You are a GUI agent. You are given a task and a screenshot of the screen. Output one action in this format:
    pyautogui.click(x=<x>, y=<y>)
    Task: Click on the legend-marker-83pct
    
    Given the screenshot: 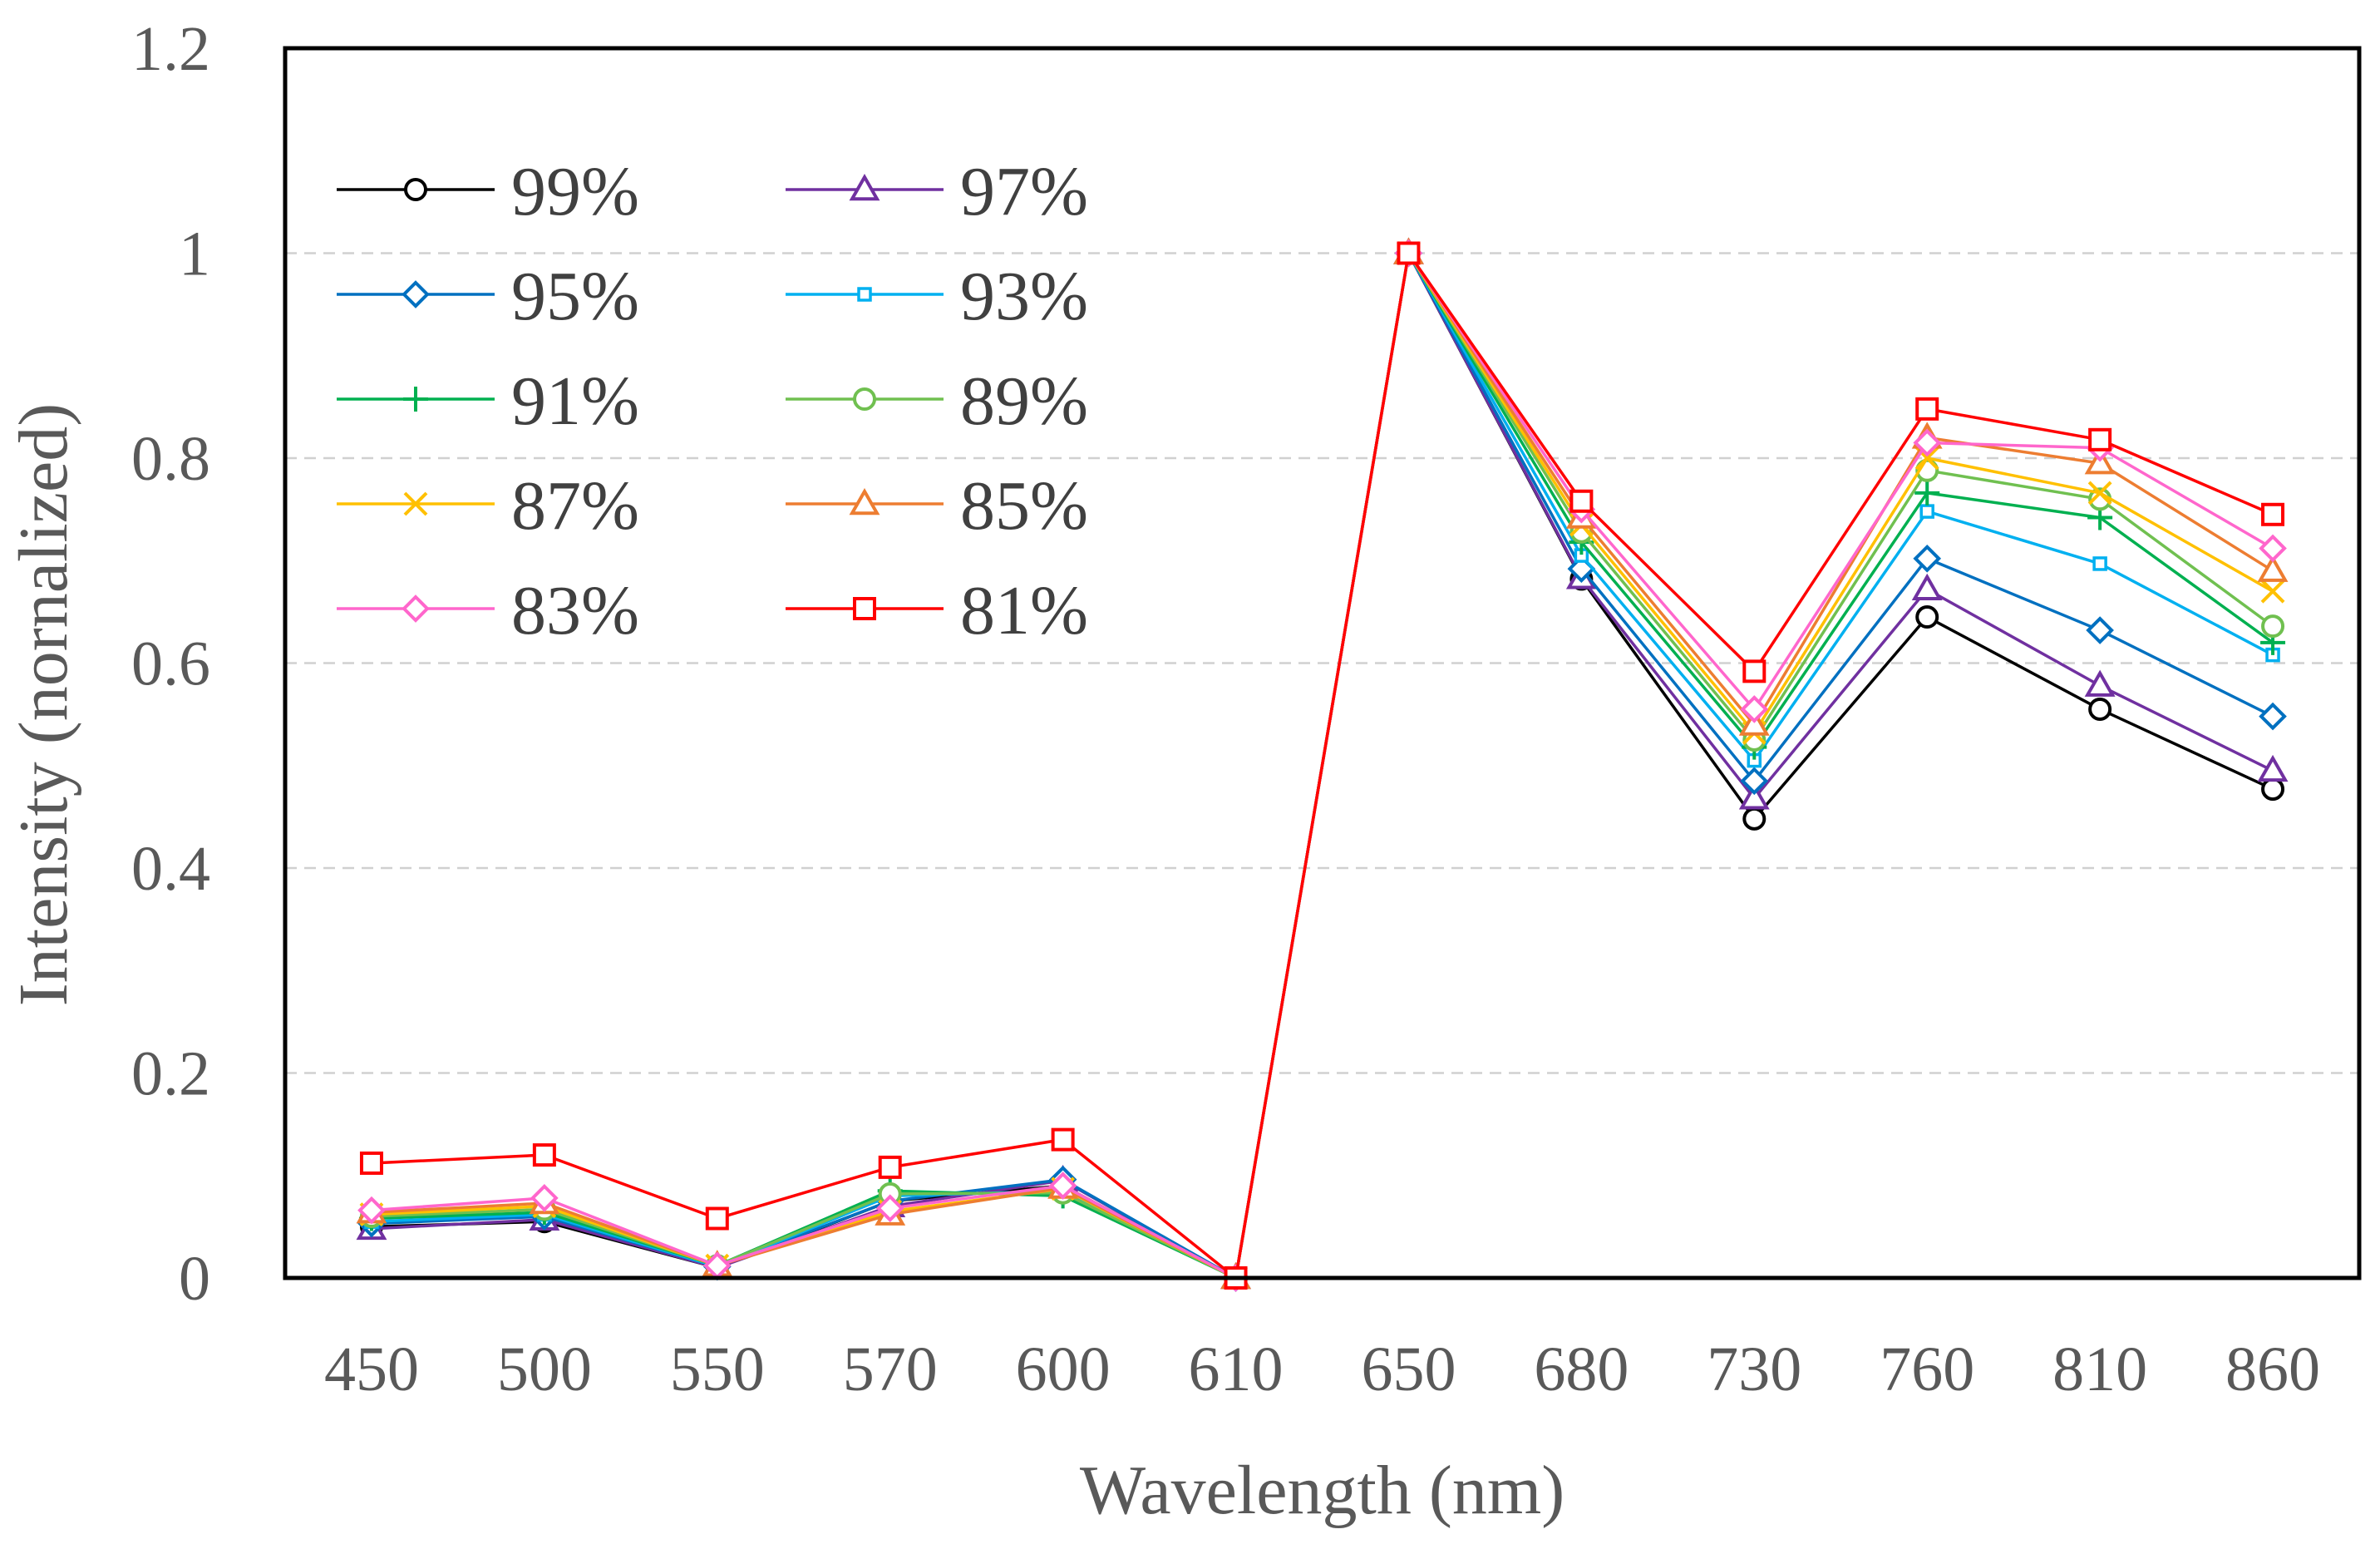 What is the action you would take?
    pyautogui.click(x=416, y=608)
    